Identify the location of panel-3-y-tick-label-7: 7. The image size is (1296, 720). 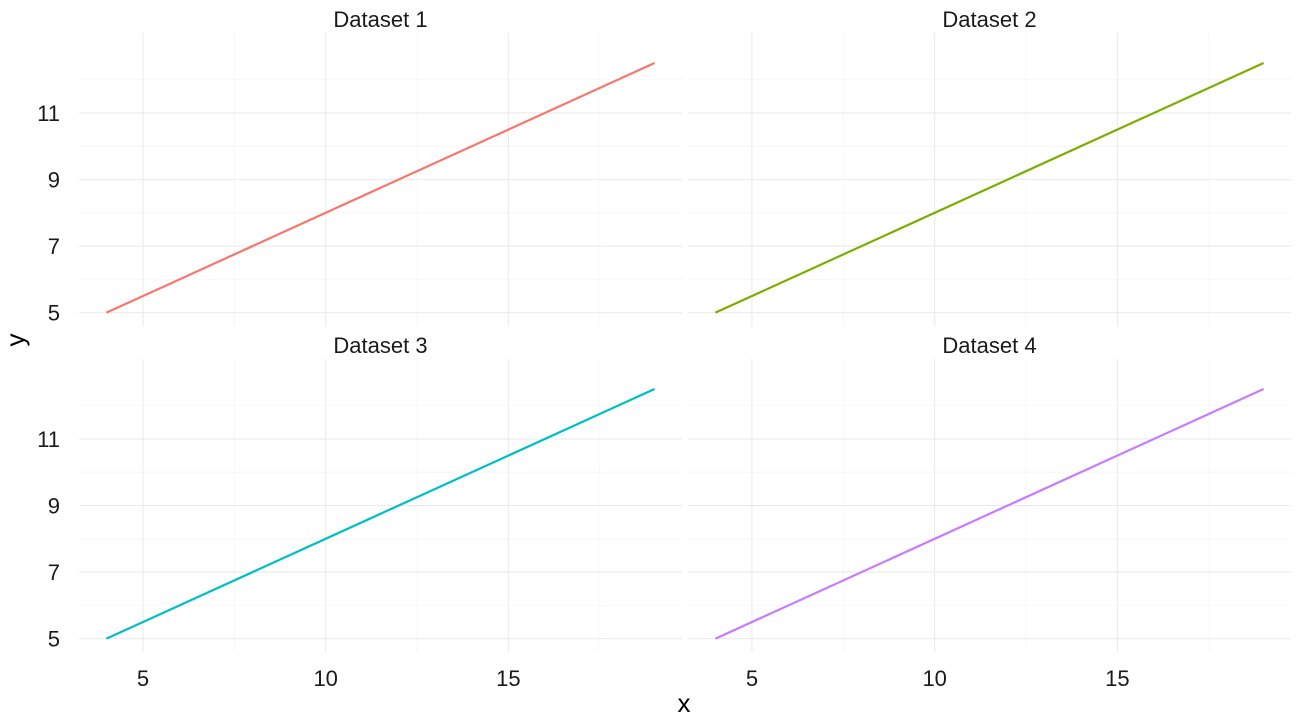
(54, 572).